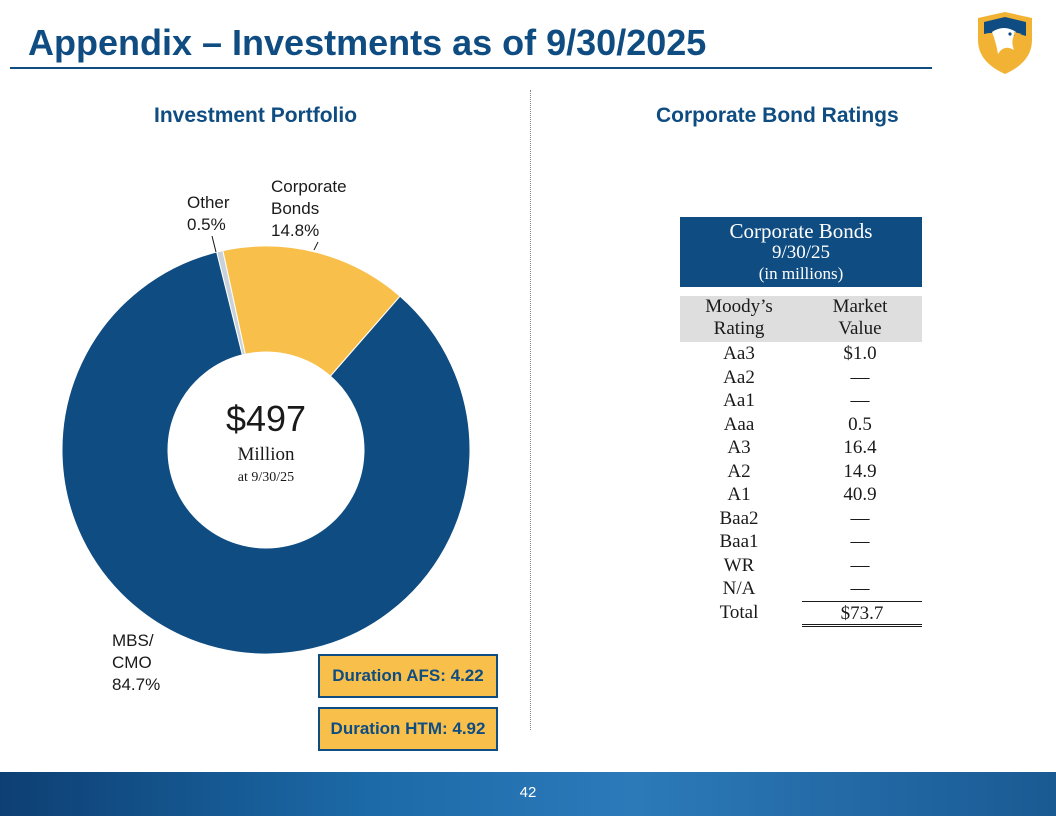 The height and width of the screenshot is (816, 1056). I want to click on column-header-rating-line2: Rating, so click(739, 328).